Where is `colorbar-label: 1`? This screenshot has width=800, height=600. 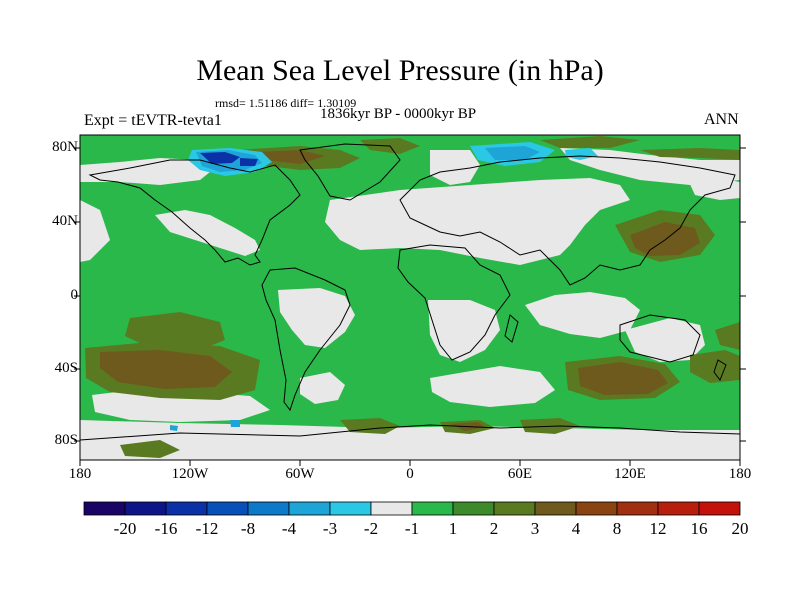
colorbar-label: 1 is located at coordinates (453, 528).